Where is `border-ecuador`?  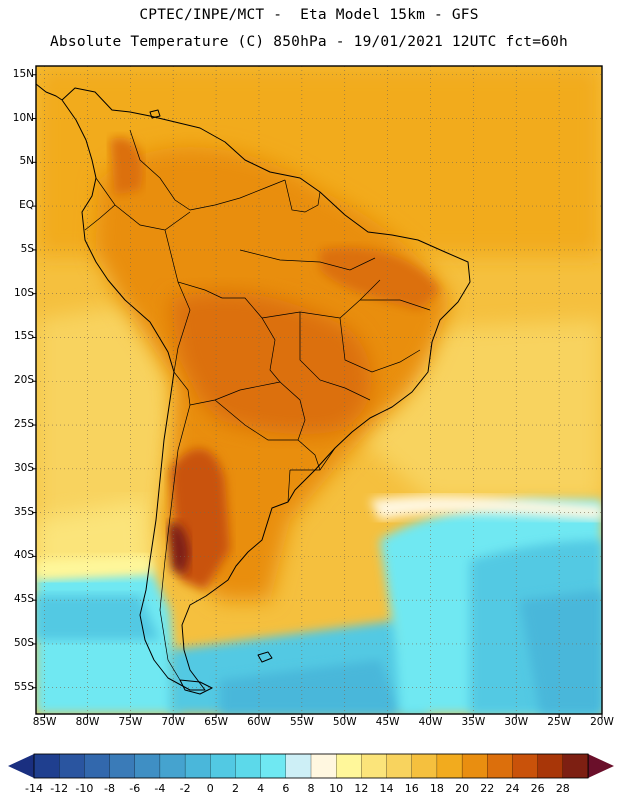
border-ecuador is located at coordinates (100, 217).